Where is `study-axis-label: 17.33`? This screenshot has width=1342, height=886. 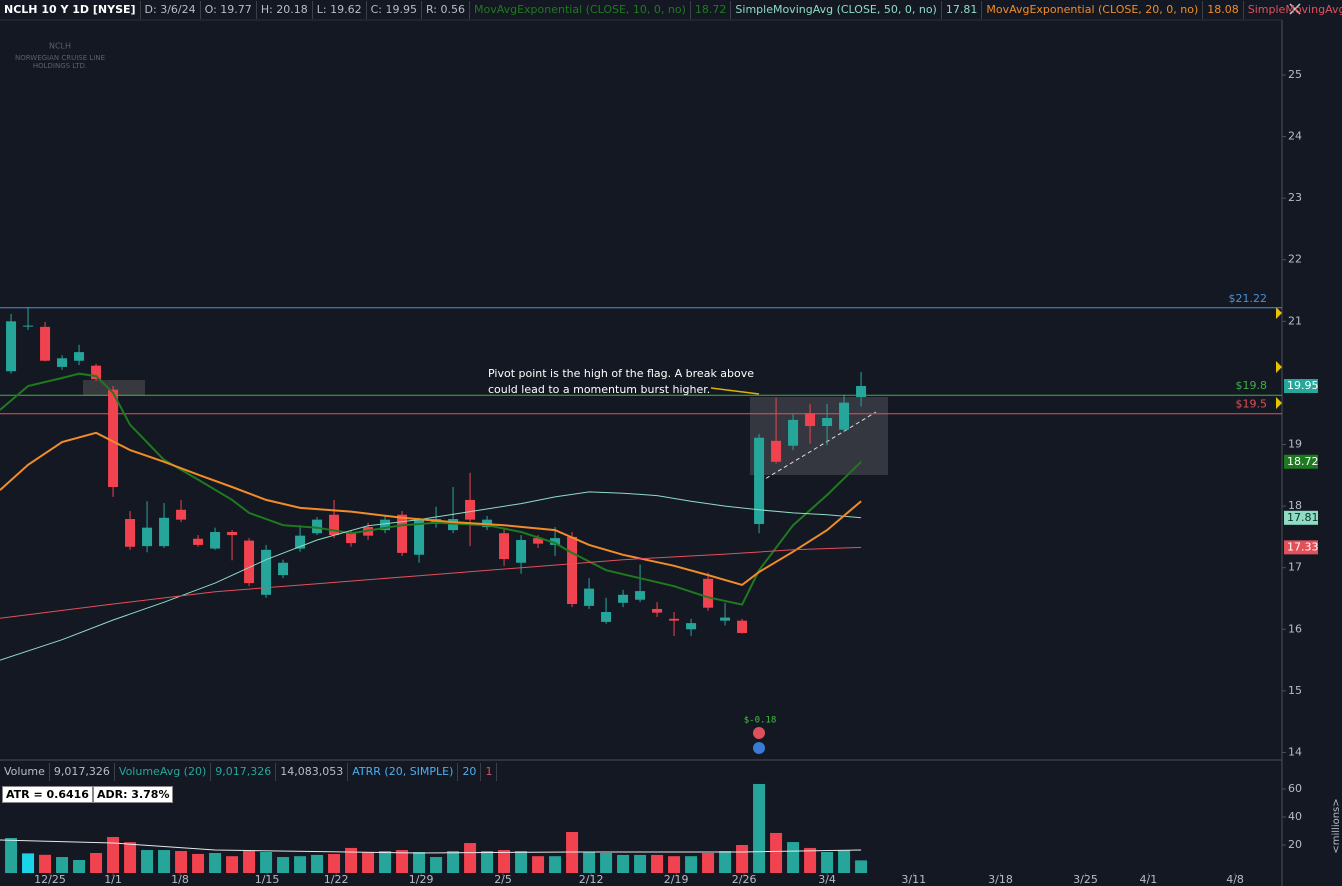 study-axis-label: 17.33 is located at coordinates (1303, 546).